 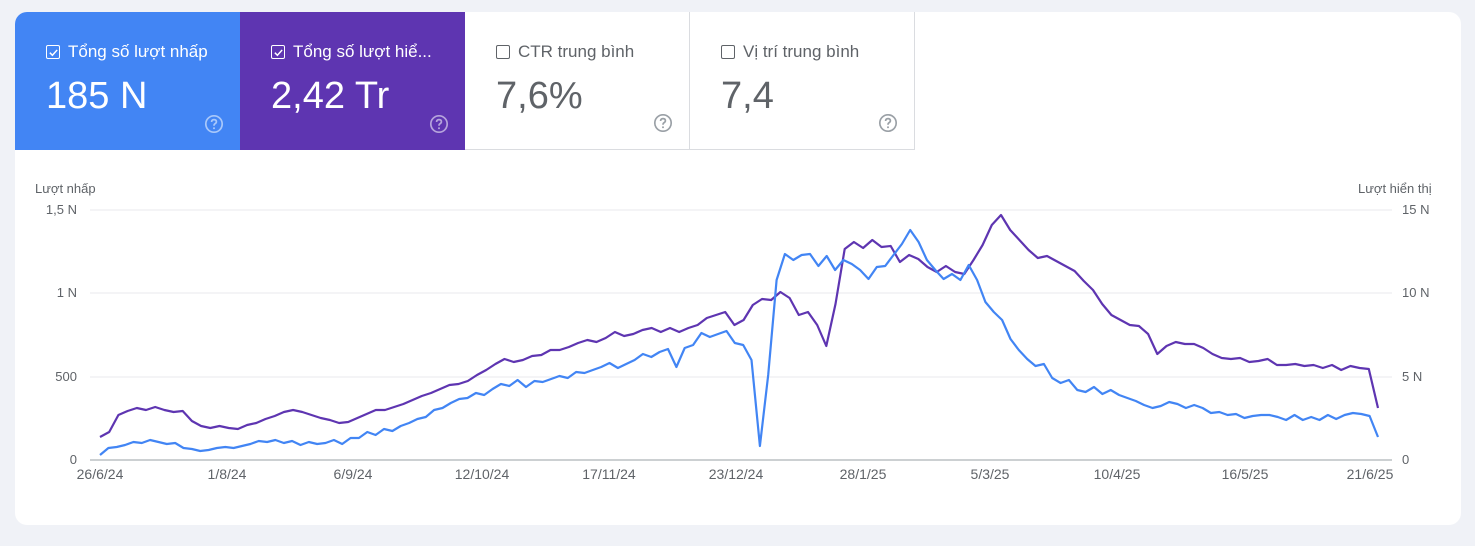 What do you see at coordinates (747, 96) in the screenshot?
I see `metric-value: 7,4` at bounding box center [747, 96].